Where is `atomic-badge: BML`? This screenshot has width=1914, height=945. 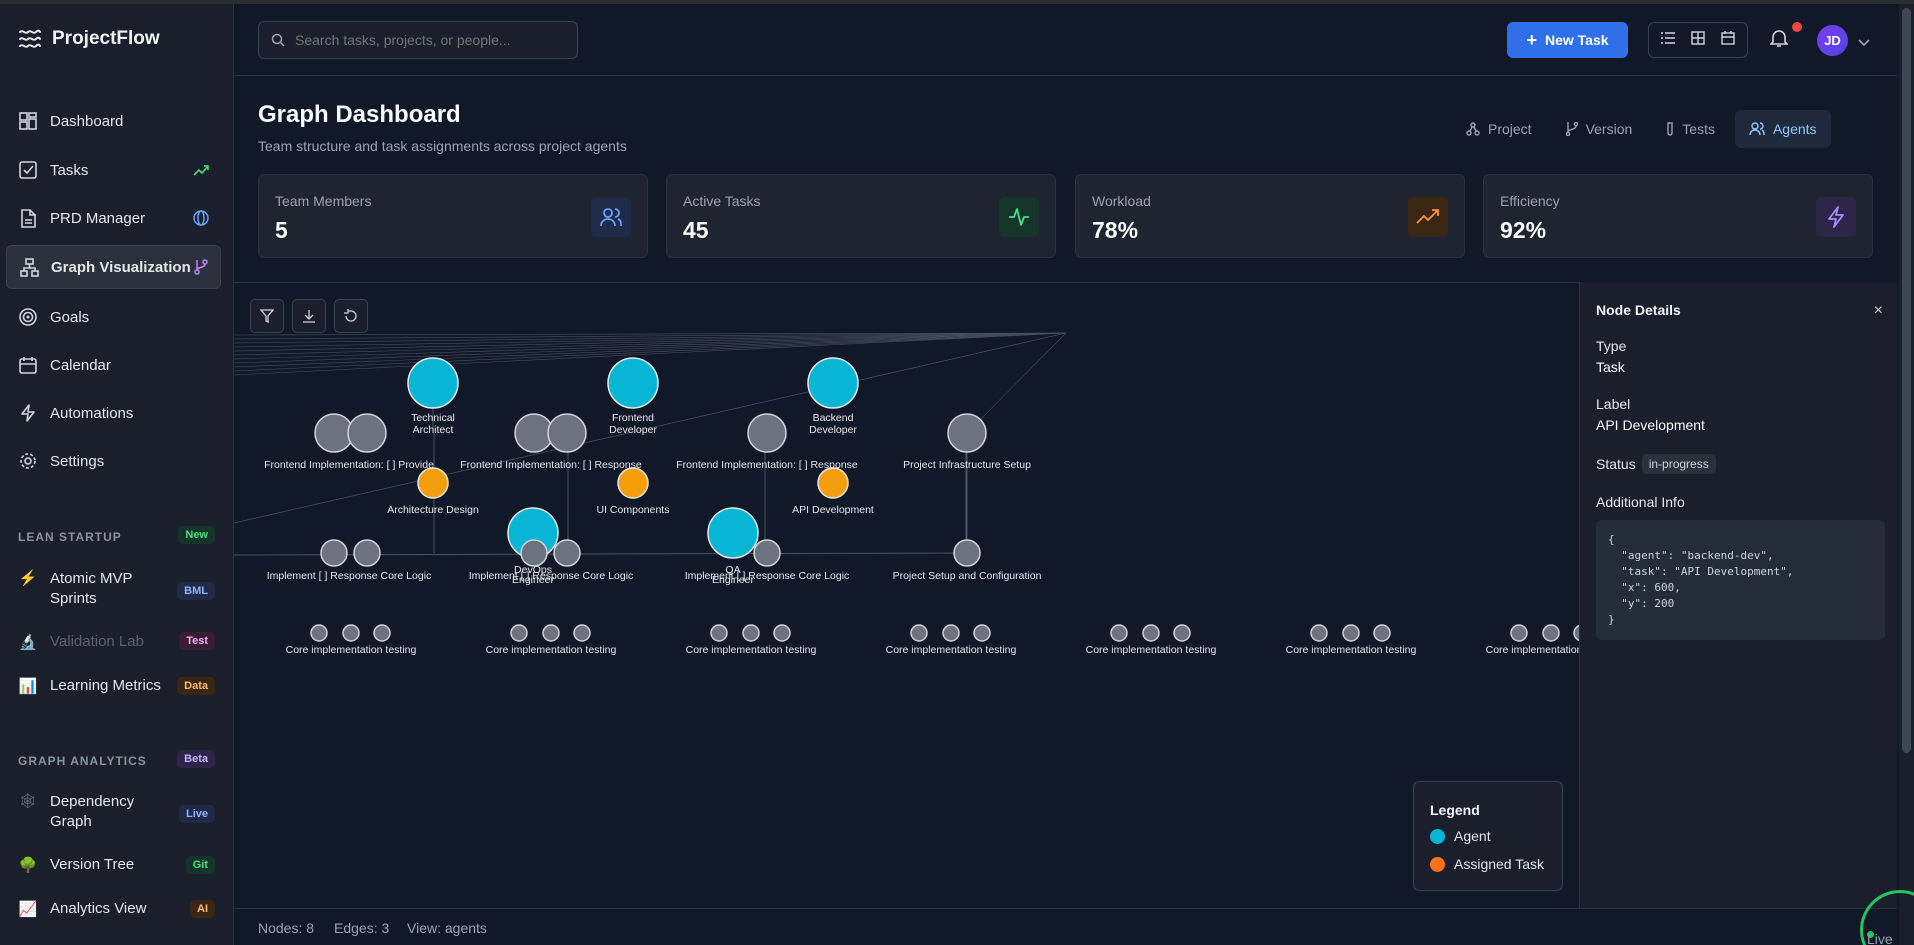
atomic-badge: BML is located at coordinates (196, 591).